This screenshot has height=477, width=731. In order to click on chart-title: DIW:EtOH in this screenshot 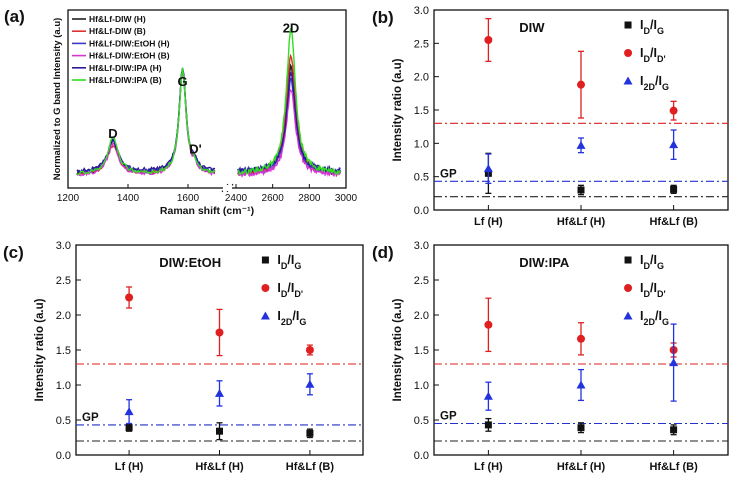, I will do `click(190, 262)`.